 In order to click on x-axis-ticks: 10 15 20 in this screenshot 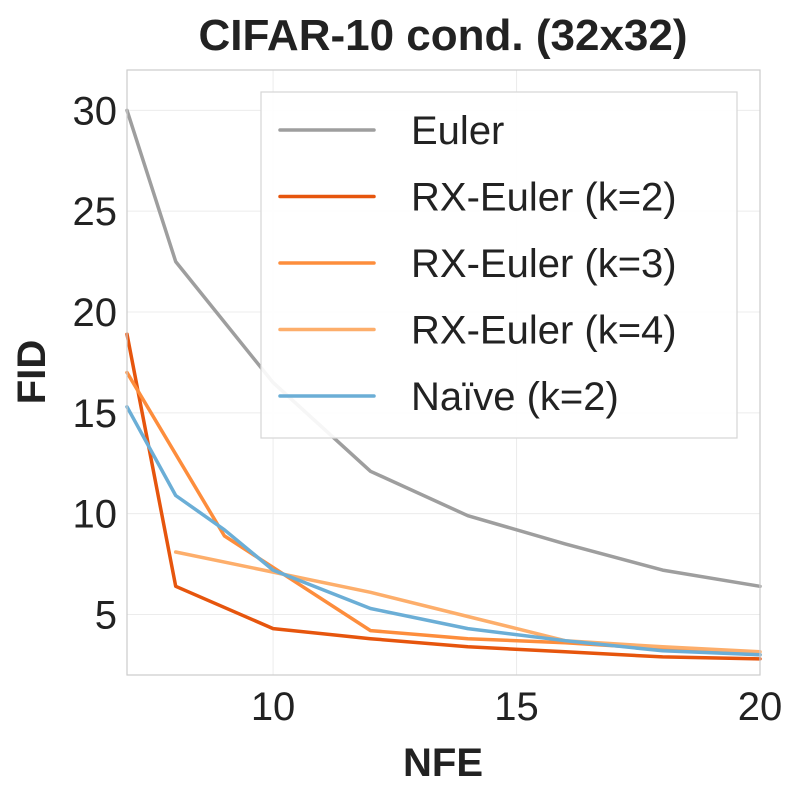, I will do `click(516, 707)`.